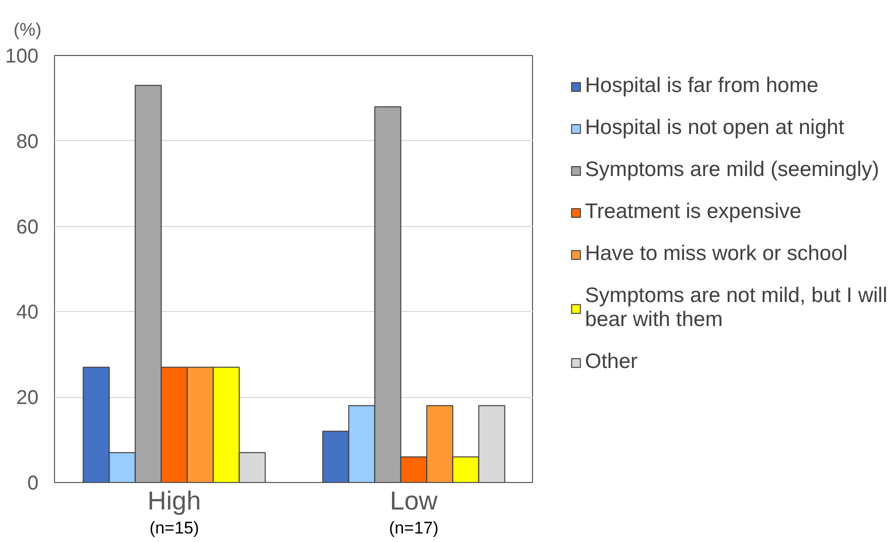 Image resolution: width=891 pixels, height=542 pixels. Describe the element at coordinates (736, 308) in the screenshot. I see `legend-label: Symptoms are not mild, but I will bear with them` at that location.